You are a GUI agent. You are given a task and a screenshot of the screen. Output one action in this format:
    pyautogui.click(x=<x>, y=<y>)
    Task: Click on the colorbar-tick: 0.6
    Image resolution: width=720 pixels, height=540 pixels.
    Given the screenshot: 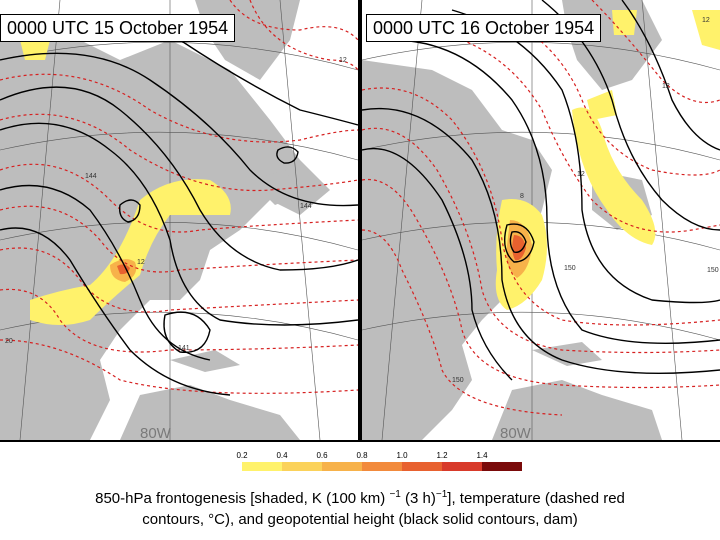 What is the action you would take?
    pyautogui.click(x=322, y=455)
    